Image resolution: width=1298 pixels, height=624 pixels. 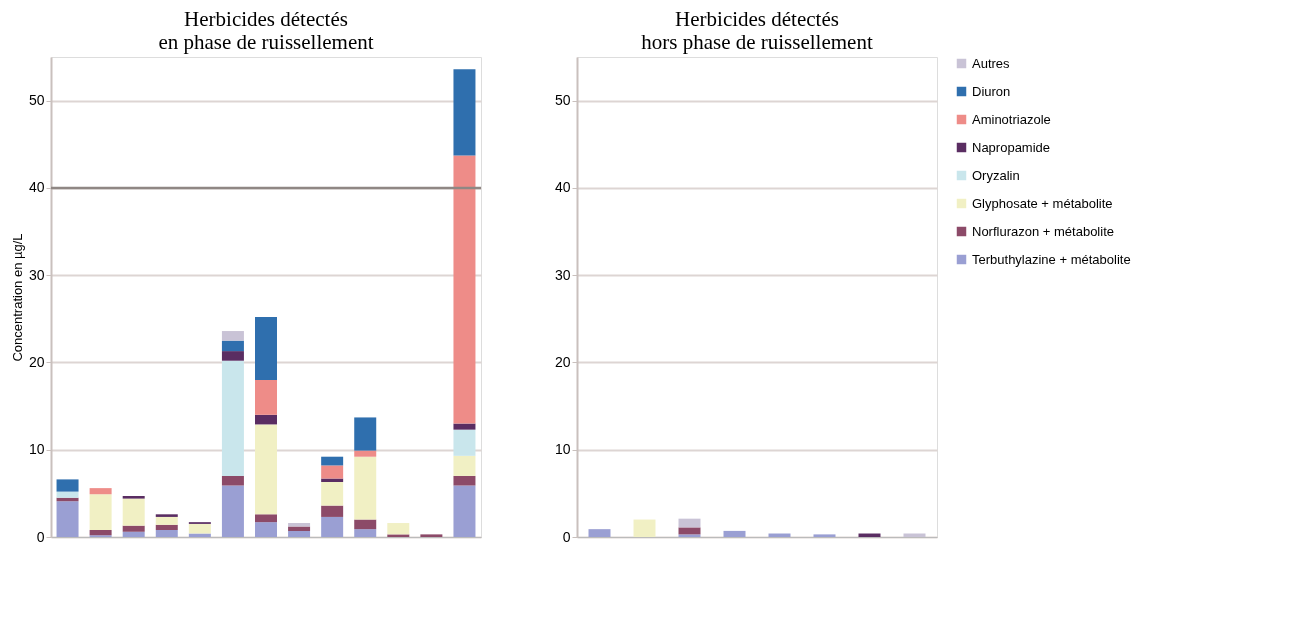 I want to click on legend-label: Napropamide, so click(x=1011, y=147).